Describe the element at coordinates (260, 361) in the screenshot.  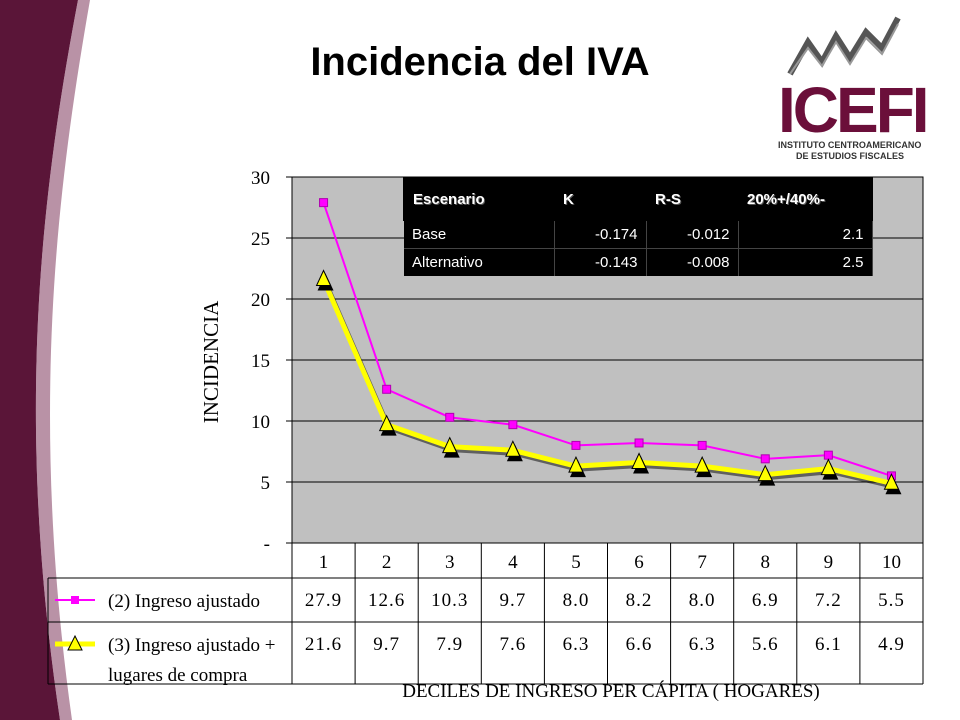
I see `y-tick-label: 15` at that location.